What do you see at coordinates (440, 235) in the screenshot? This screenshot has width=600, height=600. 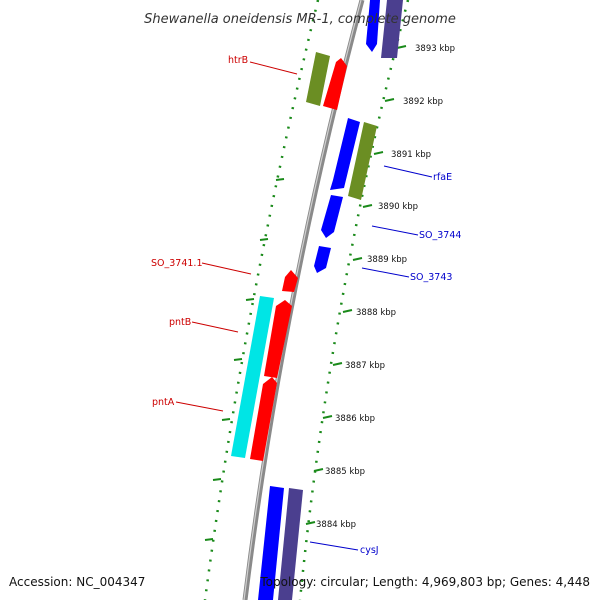 I see `gene-label-SO_3744: SO_3744` at bounding box center [440, 235].